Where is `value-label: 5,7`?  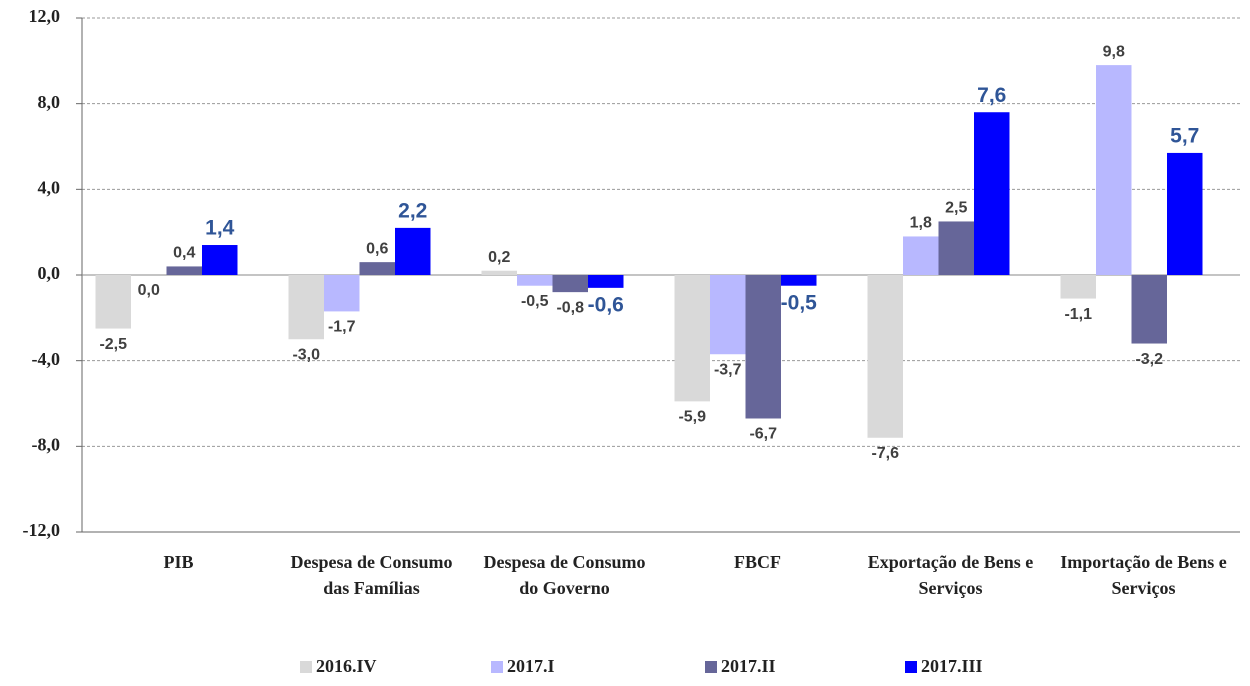 value-label: 5,7 is located at coordinates (1184, 135).